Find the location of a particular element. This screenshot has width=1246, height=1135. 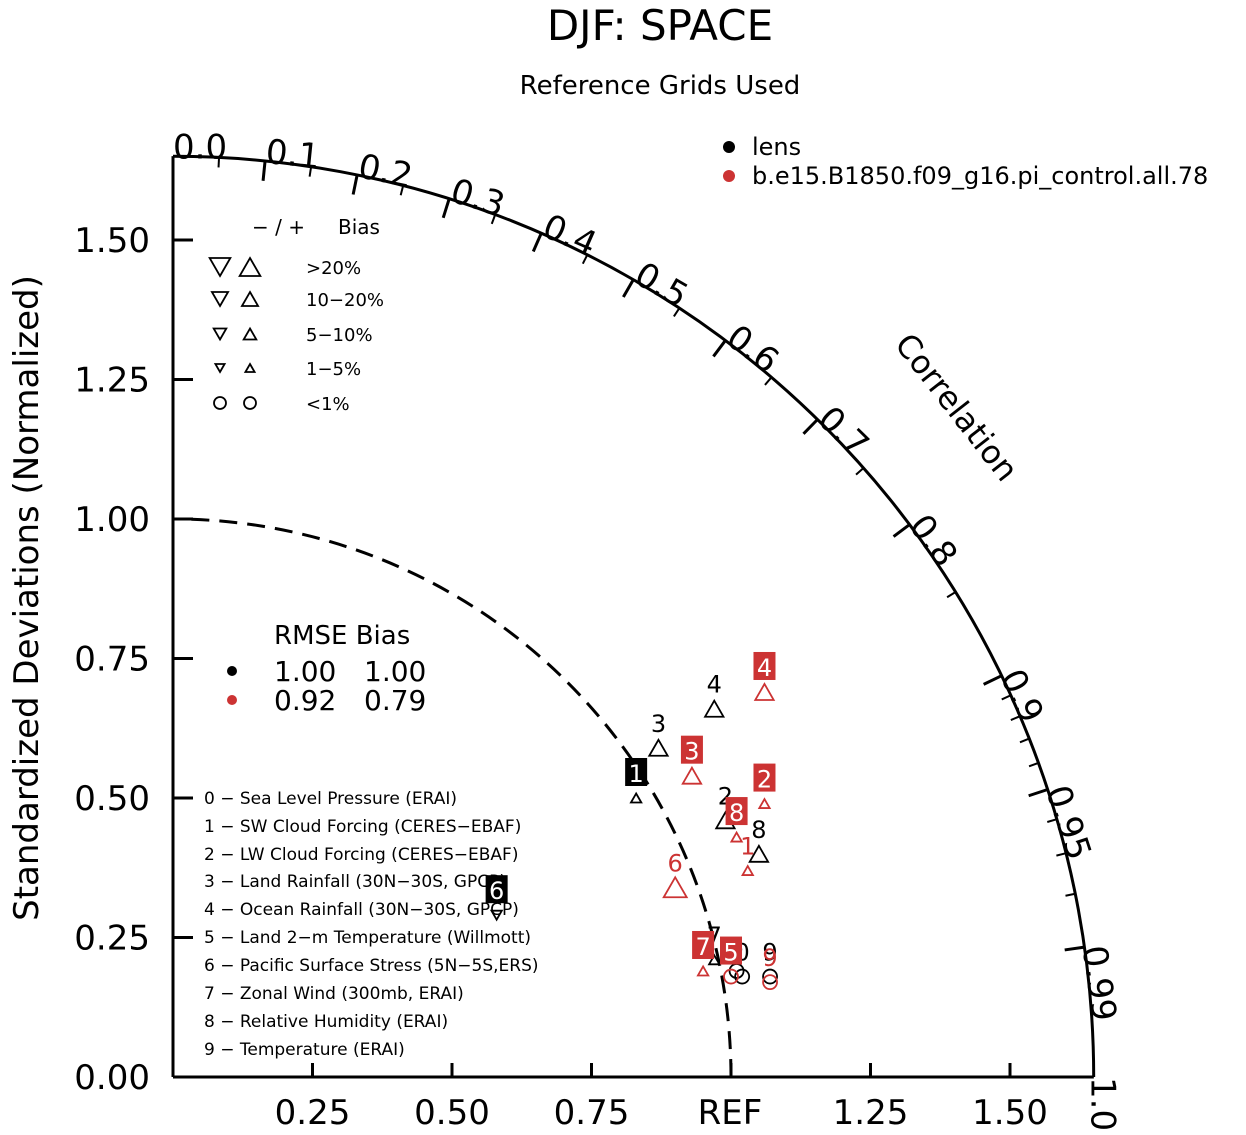

summary-bias-control: 0.79 is located at coordinates (395, 700).